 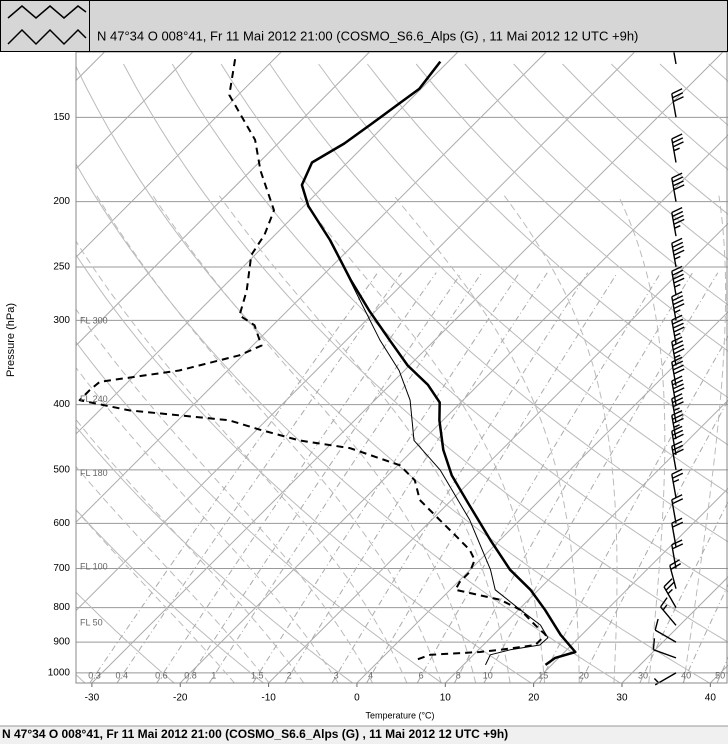 What do you see at coordinates (446, 698) in the screenshot?
I see `x-tick-label: 10` at bounding box center [446, 698].